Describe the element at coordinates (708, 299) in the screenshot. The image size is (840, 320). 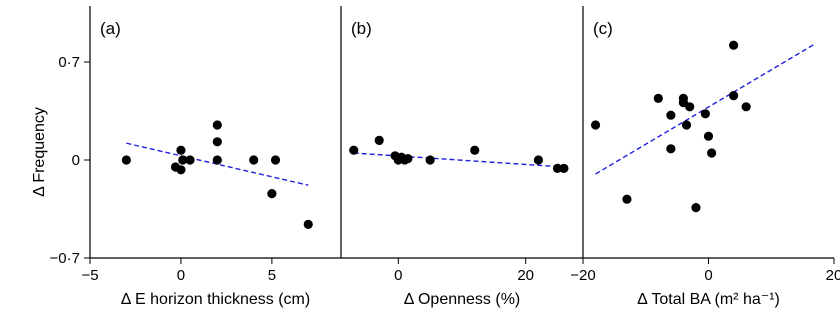
I see `x-axis-label: Δ Total BA (m² ha⁻¹)` at that location.